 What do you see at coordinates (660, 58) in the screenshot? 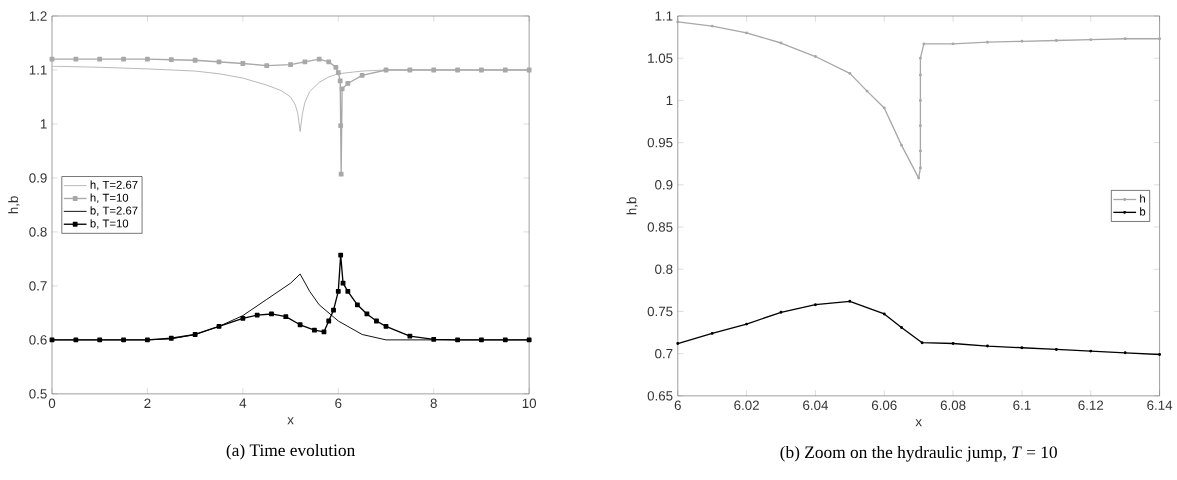
I see `y-tick-label: 1.05` at bounding box center [660, 58].